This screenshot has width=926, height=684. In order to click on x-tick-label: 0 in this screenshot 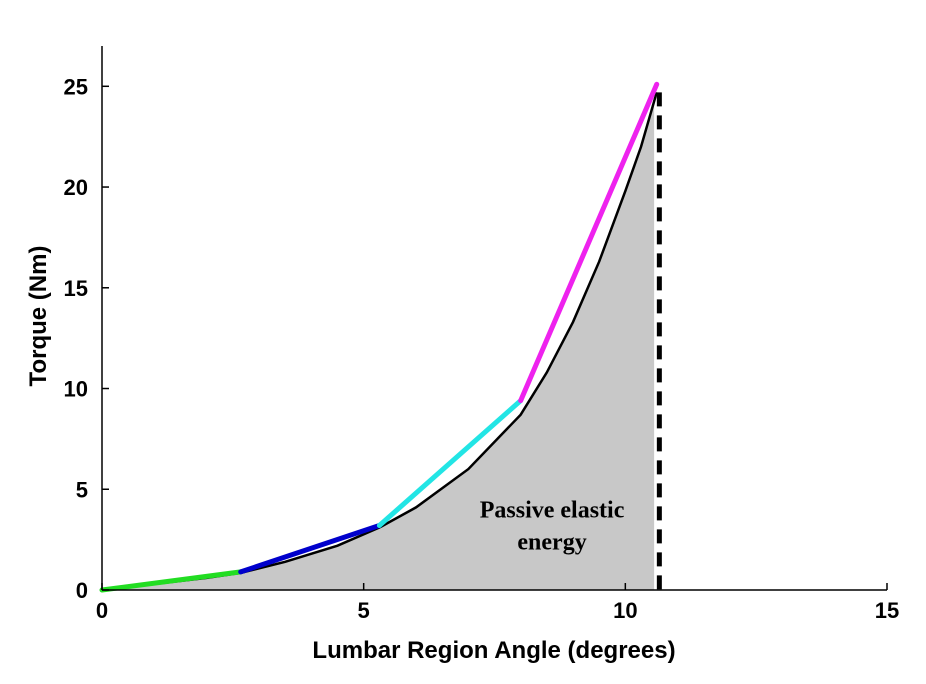, I will do `click(102, 610)`.